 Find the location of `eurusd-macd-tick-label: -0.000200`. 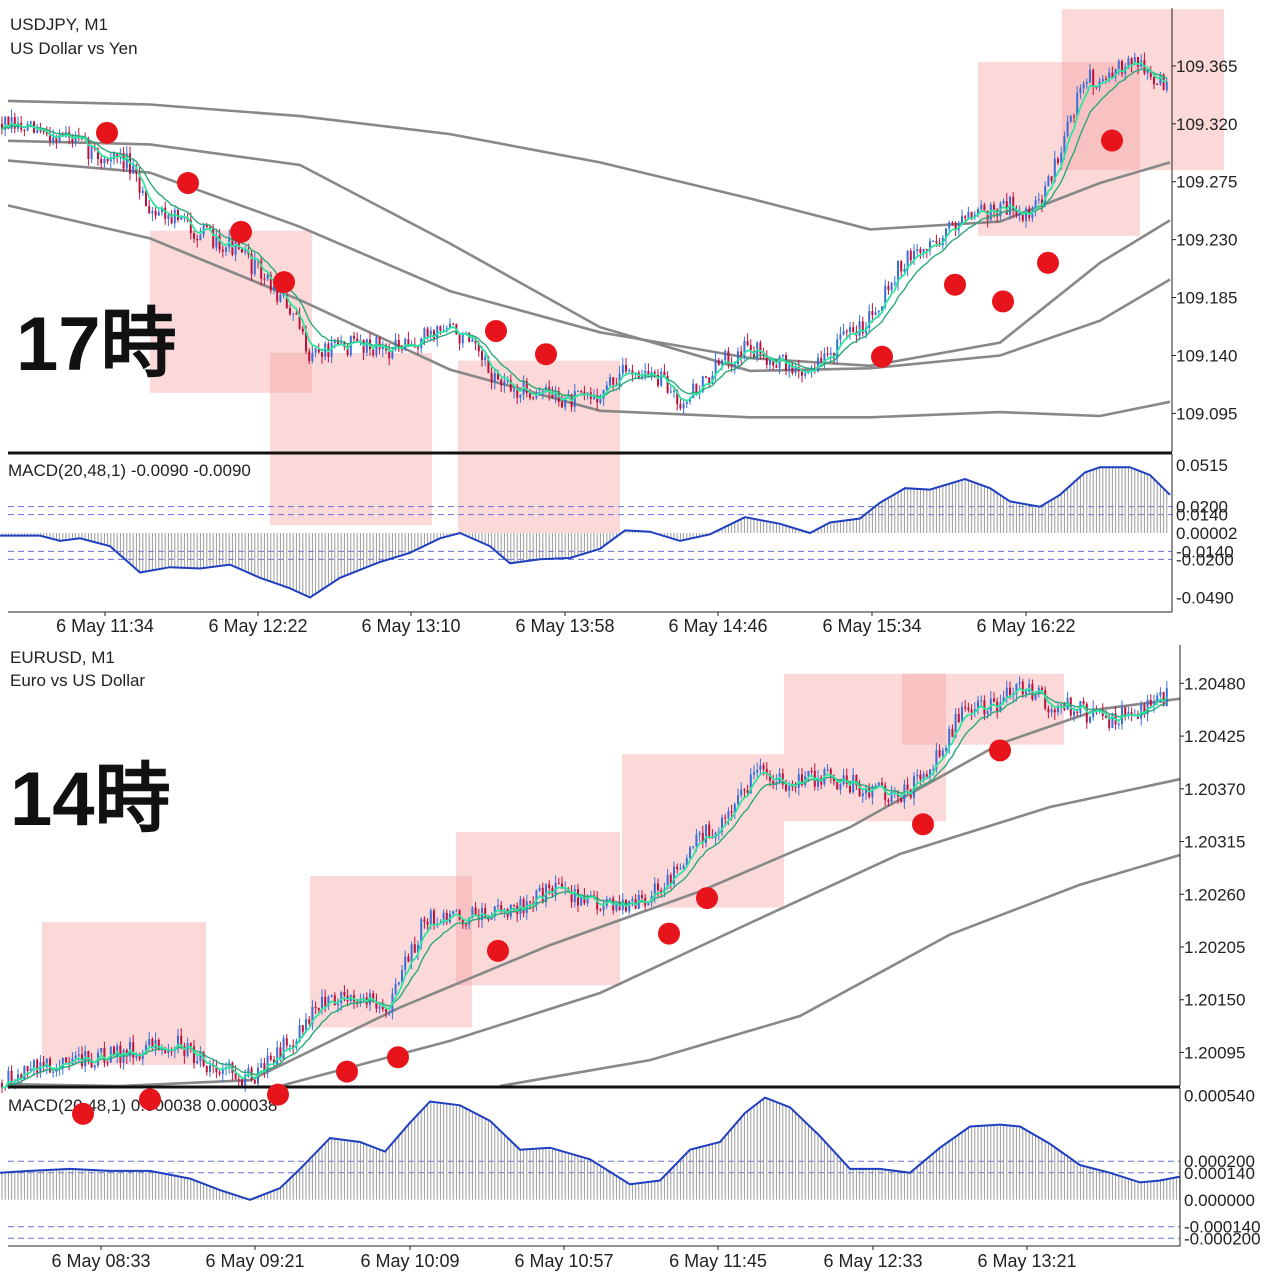

eurusd-macd-tick-label: -0.000200 is located at coordinates (1222, 1238).